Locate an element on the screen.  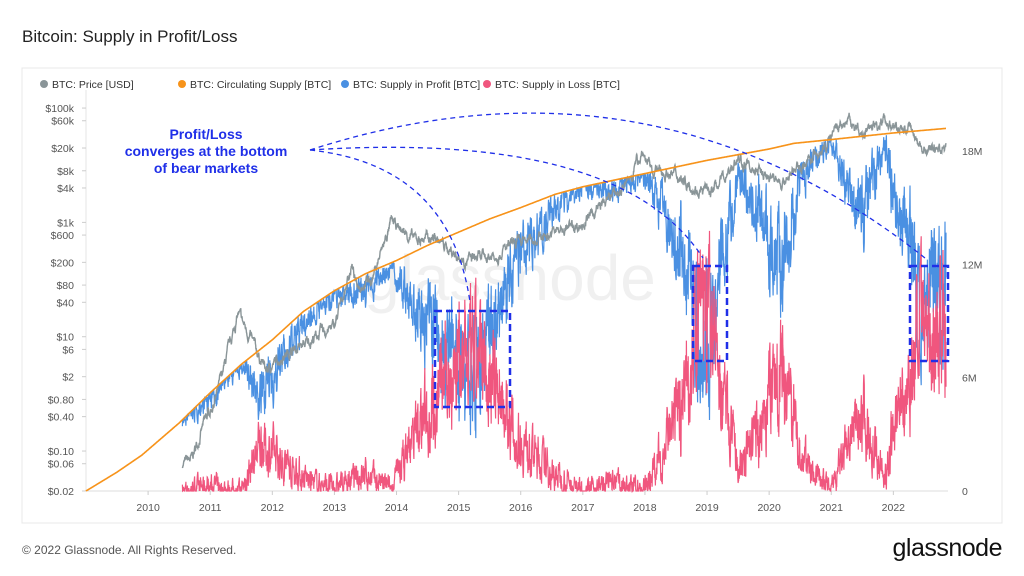
x-tick-label: 2015 is located at coordinates (459, 508).